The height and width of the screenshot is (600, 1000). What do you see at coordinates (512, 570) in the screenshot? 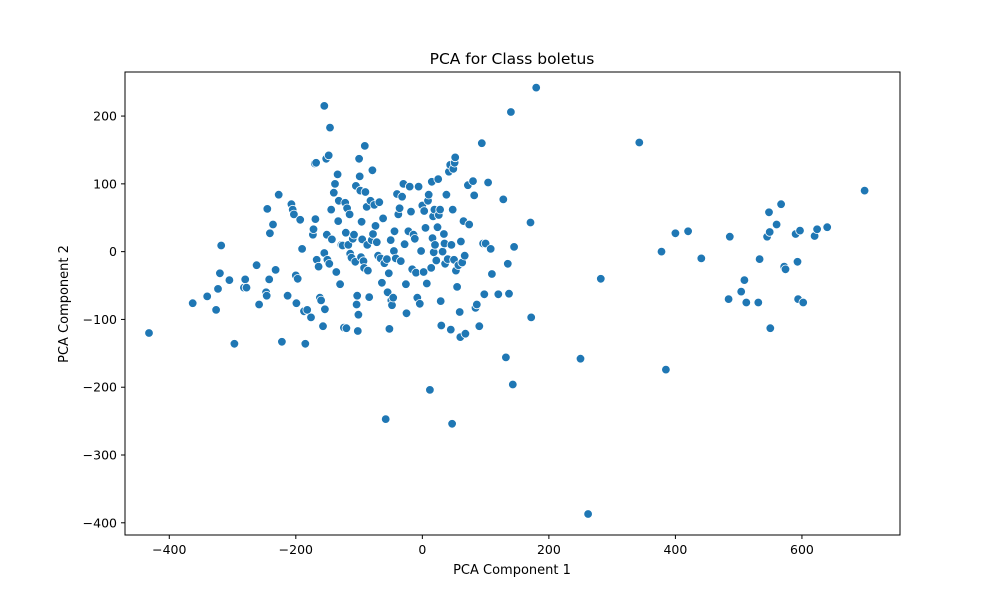
I see `x-axis-label: PCA Component 1` at bounding box center [512, 570].